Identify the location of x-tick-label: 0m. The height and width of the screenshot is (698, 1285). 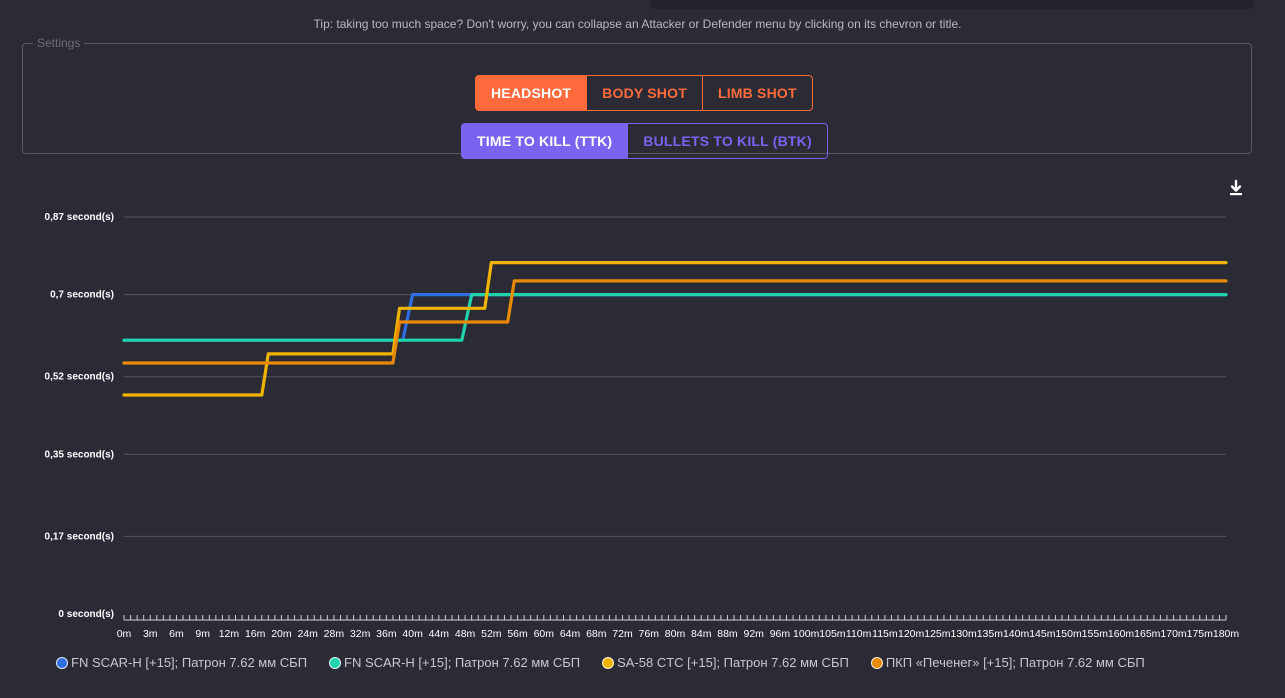
(124, 634).